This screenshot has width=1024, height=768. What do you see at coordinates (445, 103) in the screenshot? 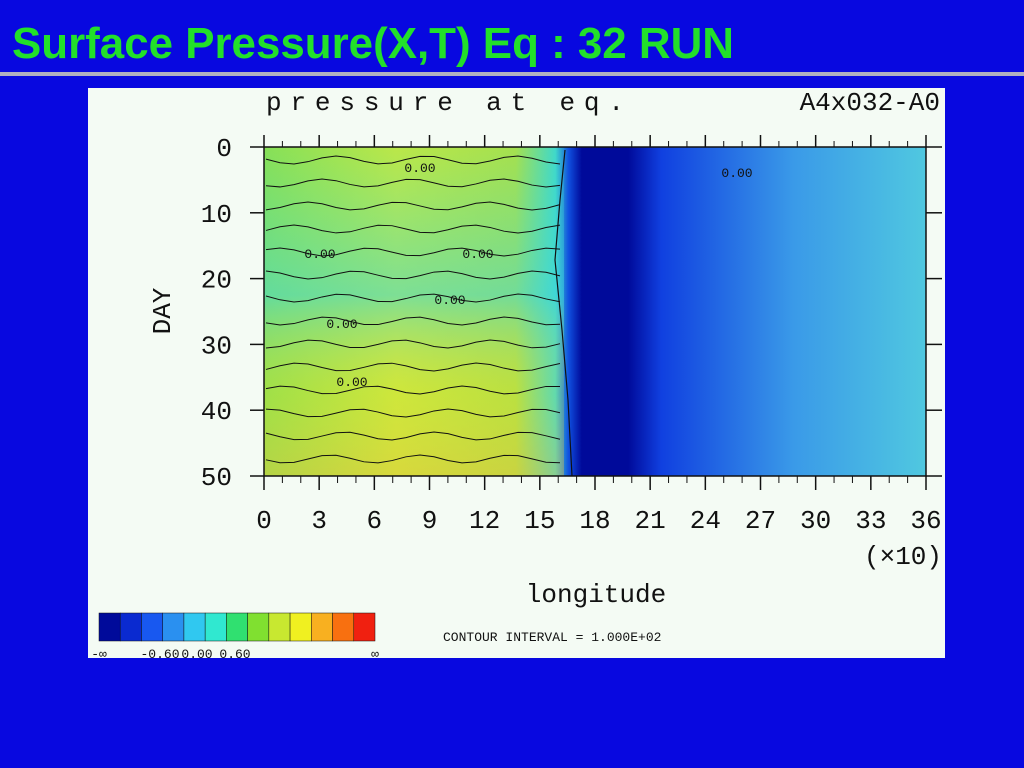
I see `plot-title: pressure at eq.` at bounding box center [445, 103].